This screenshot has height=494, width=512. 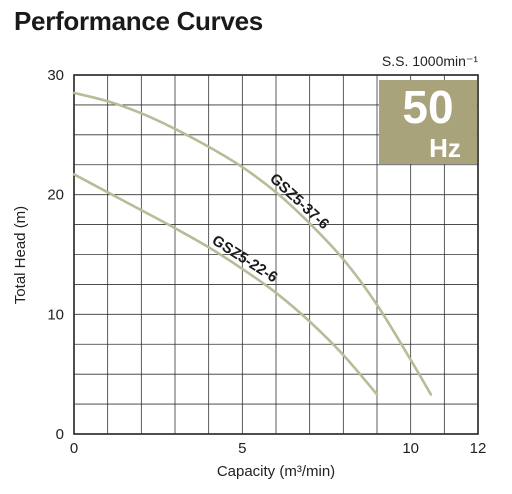 What do you see at coordinates (55, 195) in the screenshot?
I see `y-tick-label: 20` at bounding box center [55, 195].